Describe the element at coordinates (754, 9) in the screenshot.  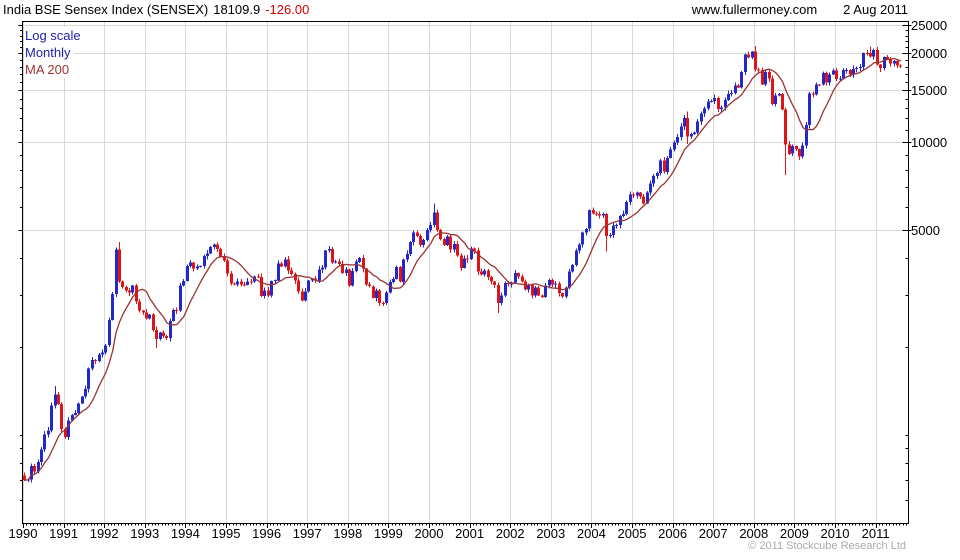
I see `website-link: www.fullermoney.com` at that location.